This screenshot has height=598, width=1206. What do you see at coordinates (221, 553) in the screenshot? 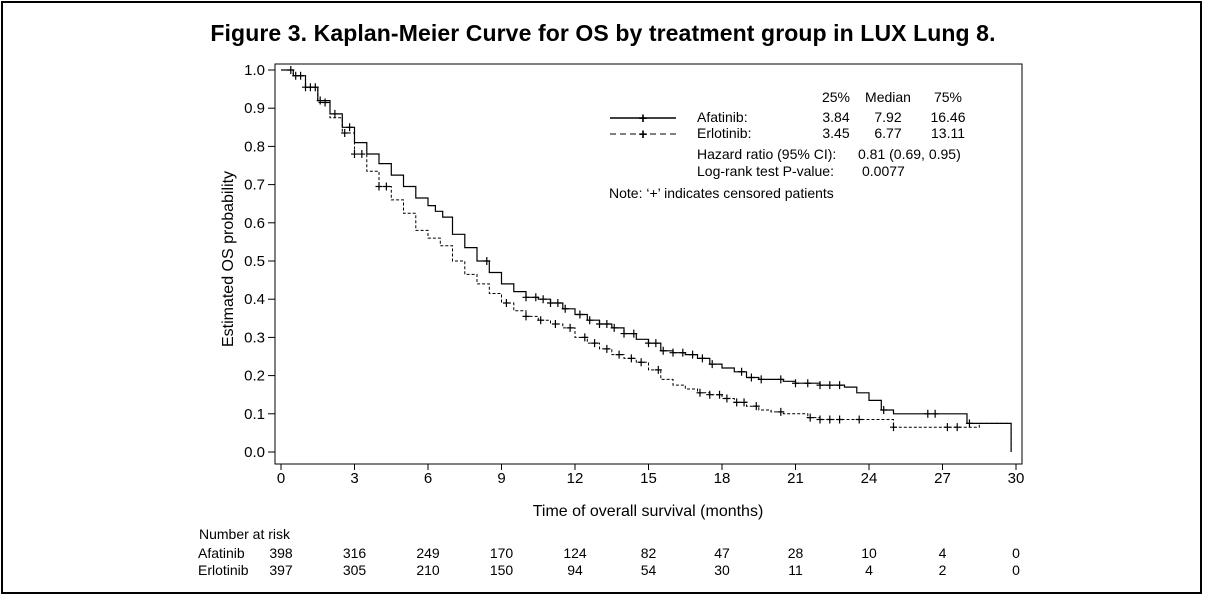
I see `risk-row-label: Afatinib` at bounding box center [221, 553].